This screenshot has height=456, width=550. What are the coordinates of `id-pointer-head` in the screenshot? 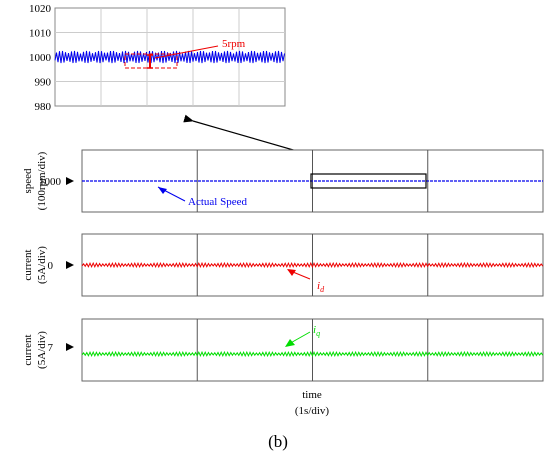 It's located at (291, 272).